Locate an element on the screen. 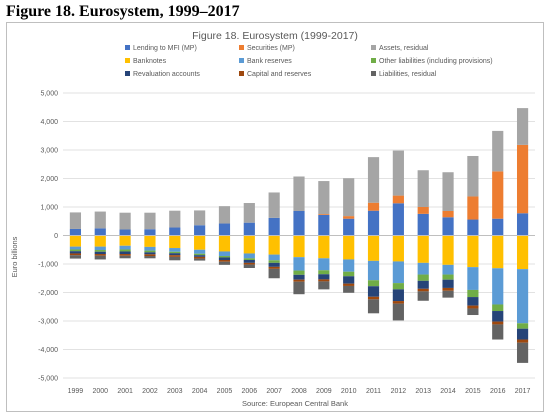 This screenshot has width=550, height=416. x-tick-label: 2009 is located at coordinates (324, 391).